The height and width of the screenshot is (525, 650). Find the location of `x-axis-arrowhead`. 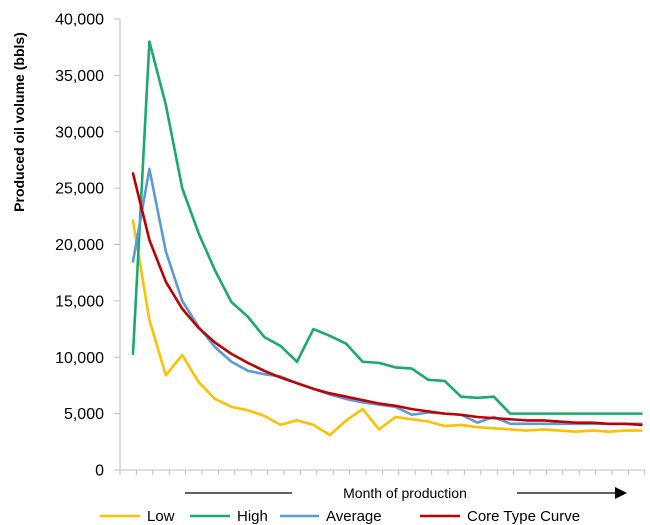

x-axis-arrowhead is located at coordinates (621, 493).